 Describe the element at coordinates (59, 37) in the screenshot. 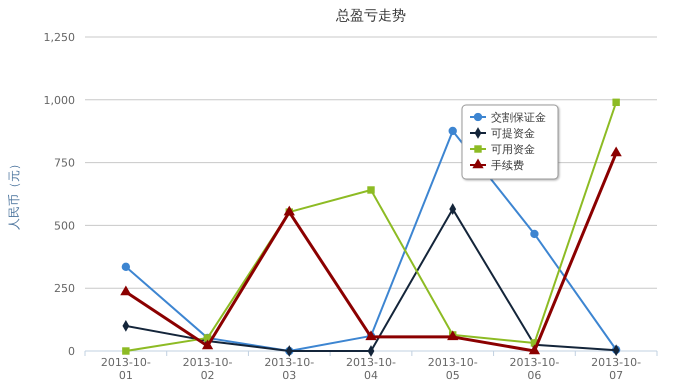

I see `y-tick-label: 1,250` at that location.